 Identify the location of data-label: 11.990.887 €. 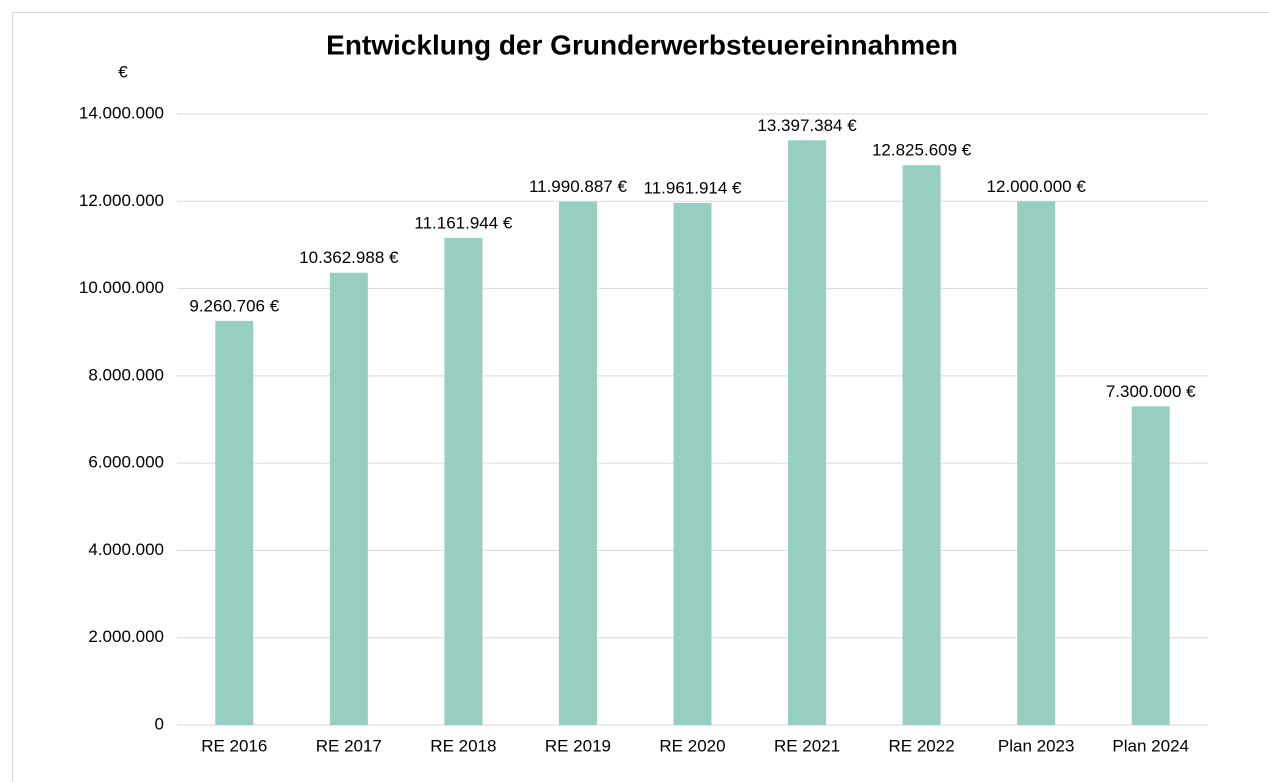
(578, 186).